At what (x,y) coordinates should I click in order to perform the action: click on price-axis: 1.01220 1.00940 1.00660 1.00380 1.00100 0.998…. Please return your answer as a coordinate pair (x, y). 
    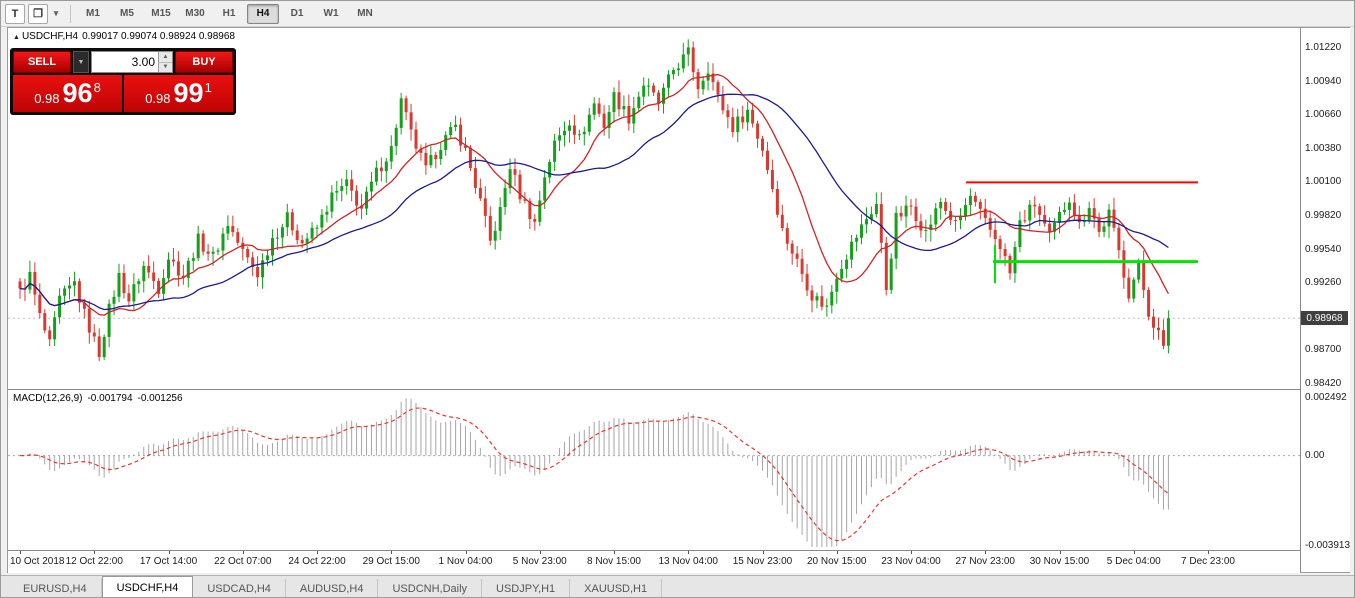
    Looking at the image, I should click on (1325, 300).